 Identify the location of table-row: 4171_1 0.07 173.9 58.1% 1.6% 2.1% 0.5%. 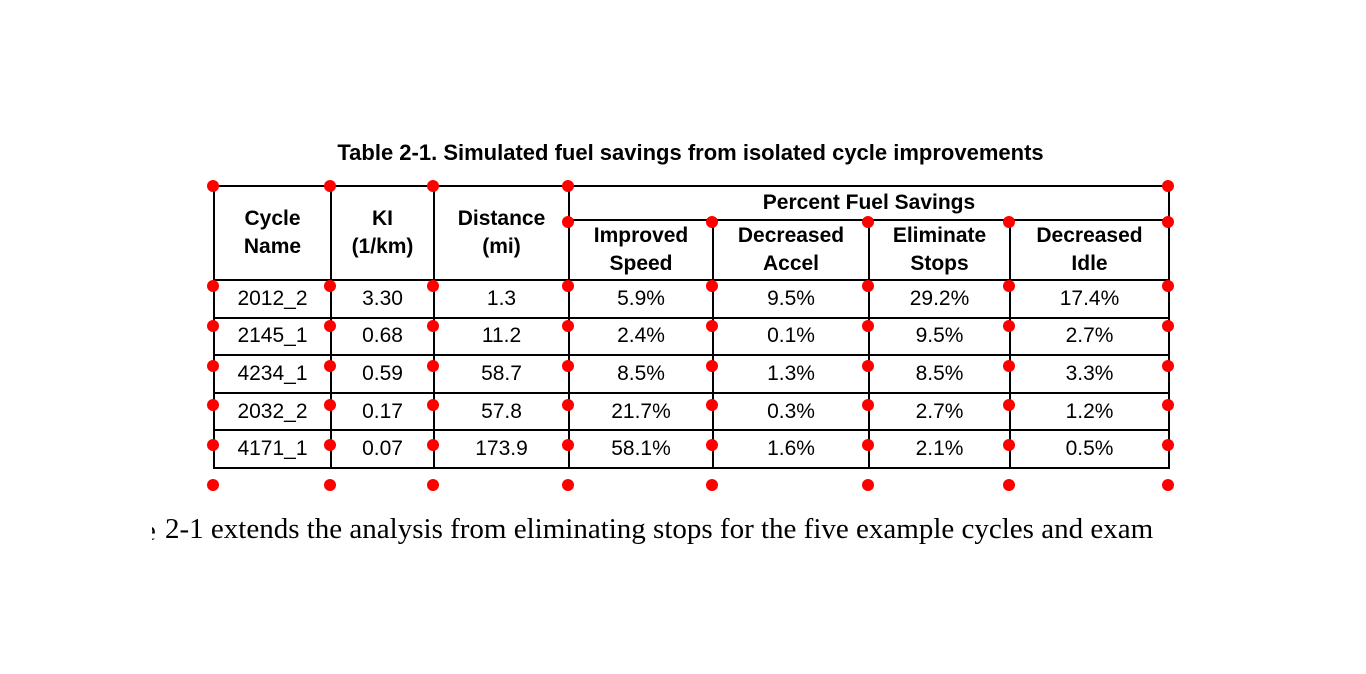
(691, 449).